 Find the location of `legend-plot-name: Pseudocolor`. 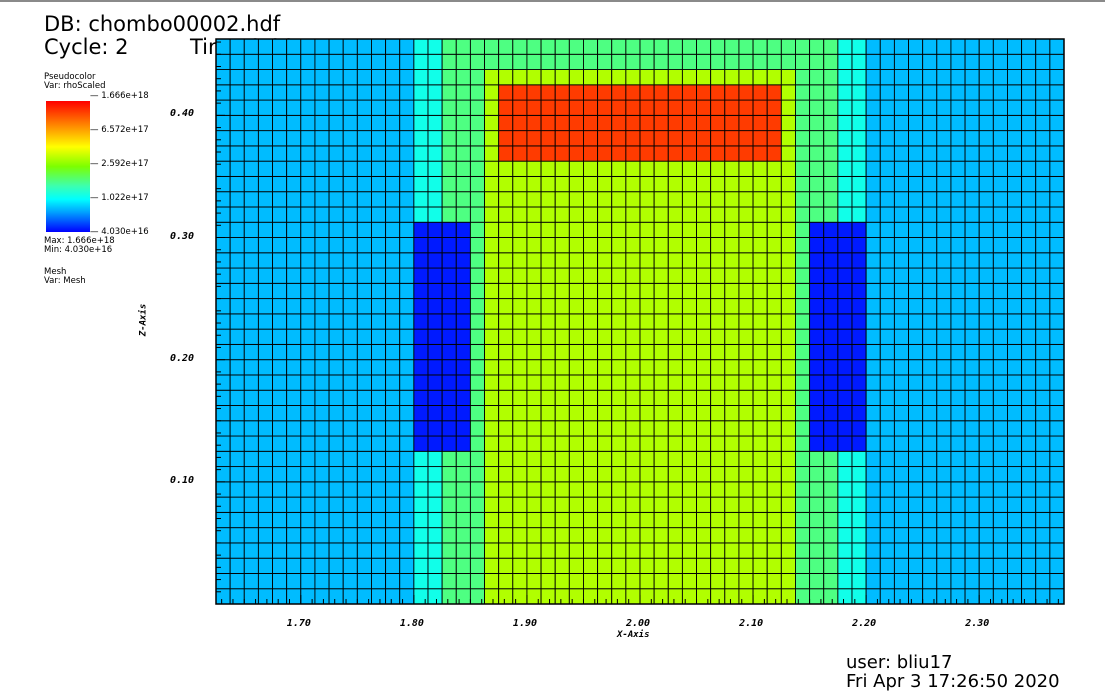

legend-plot-name: Pseudocolor is located at coordinates (70, 77).